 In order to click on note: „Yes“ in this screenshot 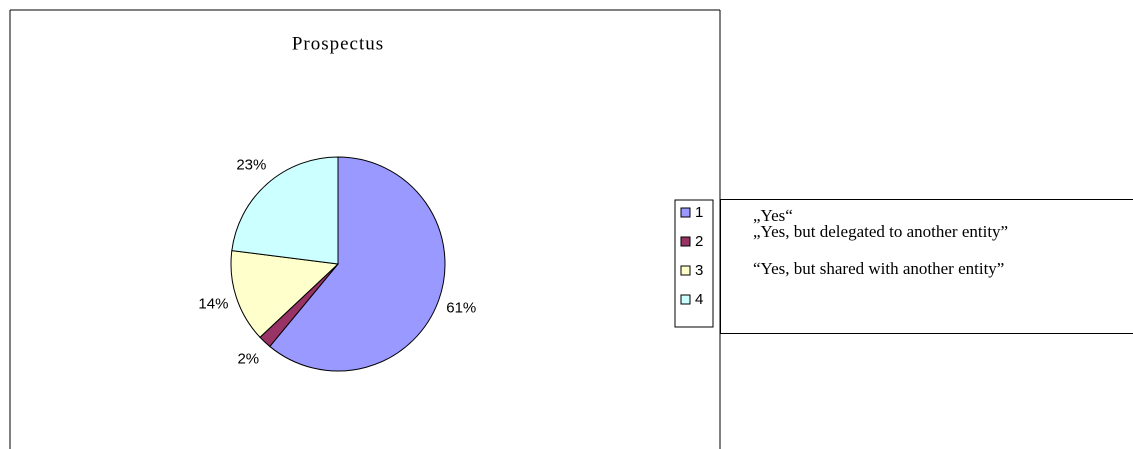, I will do `click(773, 215)`.